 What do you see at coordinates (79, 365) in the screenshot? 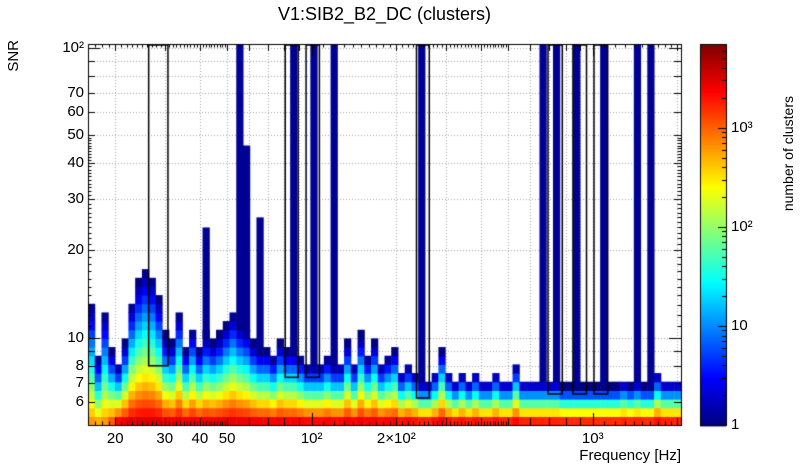
I see `y-tick-label: 8` at bounding box center [79, 365].